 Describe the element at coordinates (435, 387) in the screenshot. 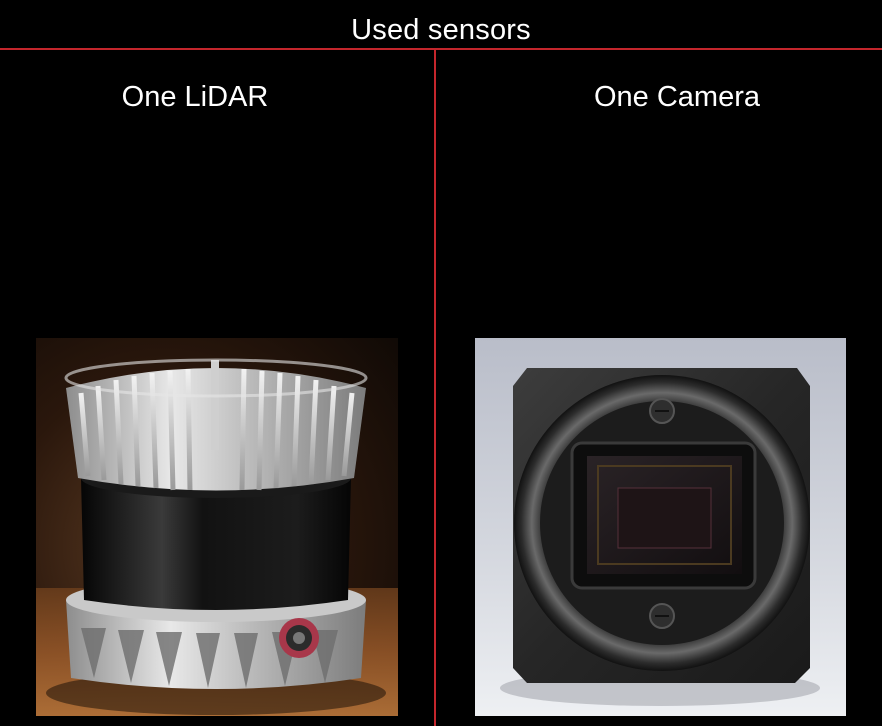

I see `vertical-divider` at that location.